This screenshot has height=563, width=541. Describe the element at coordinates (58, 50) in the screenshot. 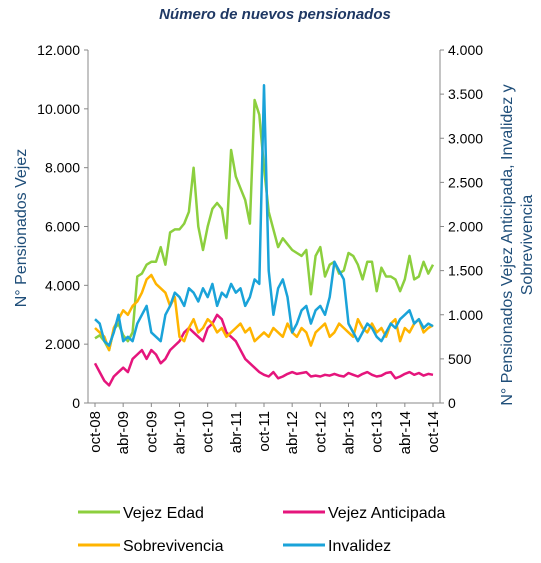

I see `y-tick-label: 12.000` at that location.